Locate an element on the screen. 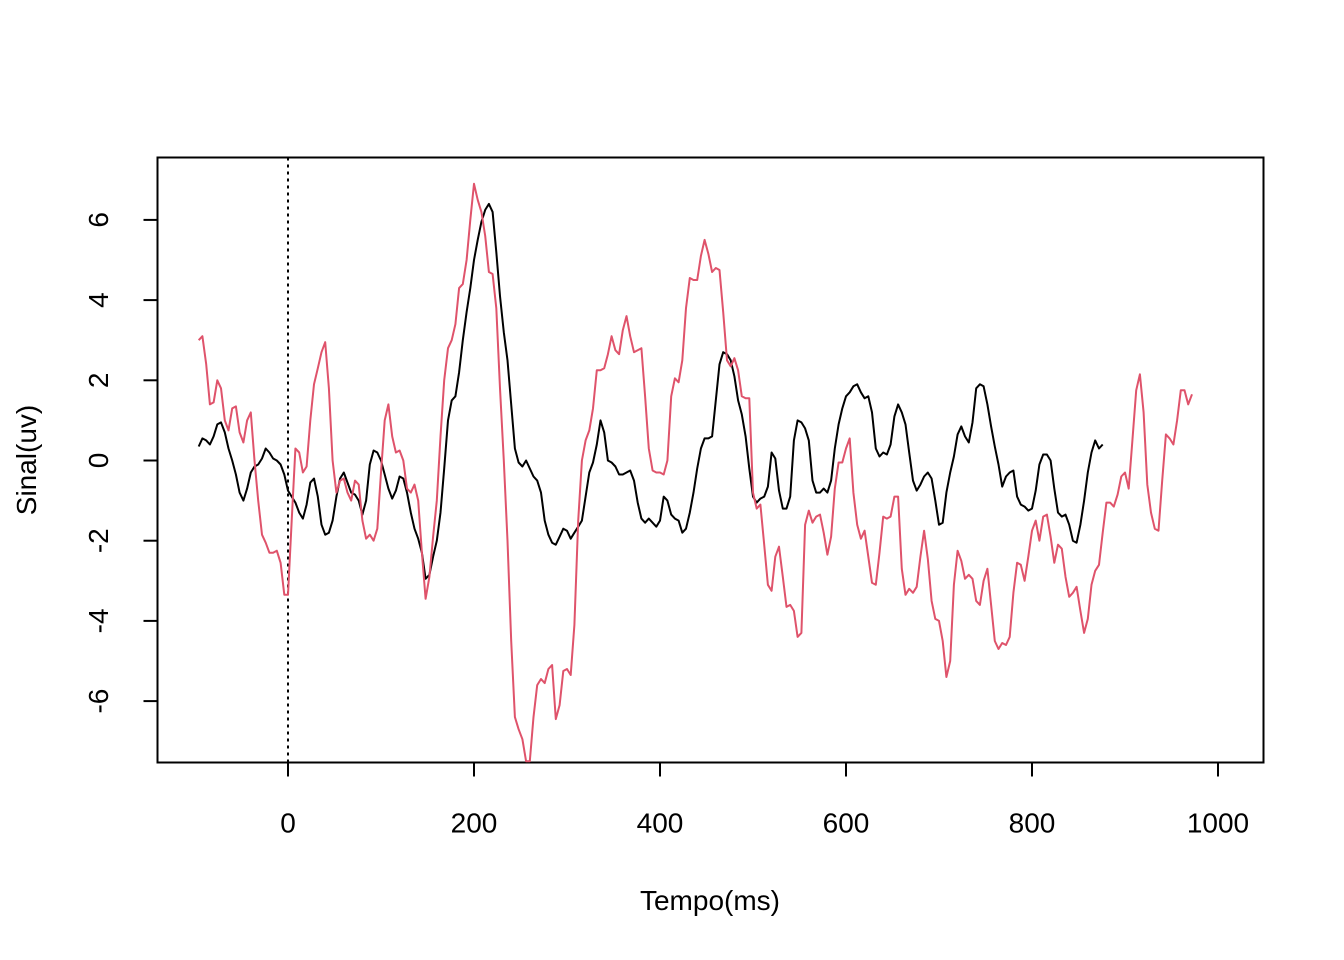 This screenshot has height=960, width=1344. x-tick-label: 0 is located at coordinates (288, 823).